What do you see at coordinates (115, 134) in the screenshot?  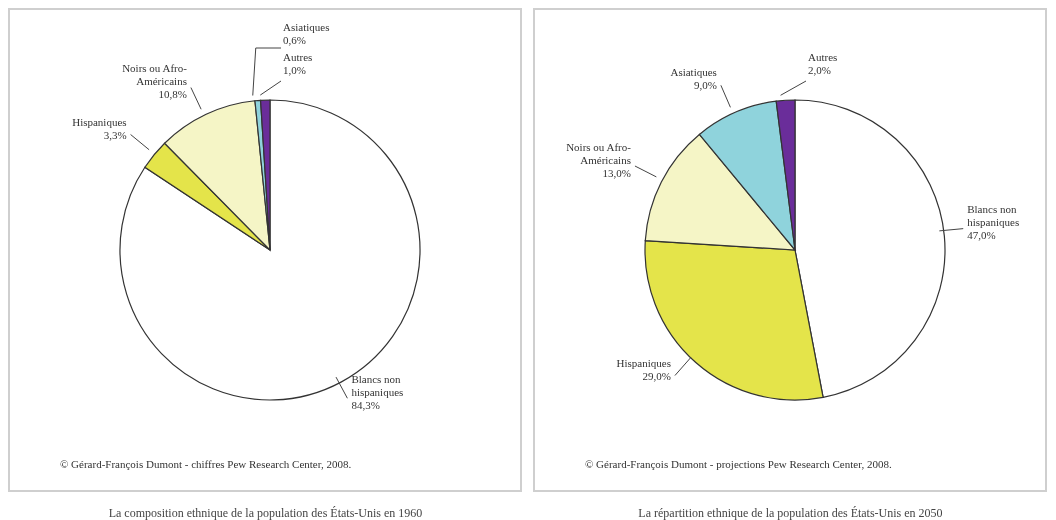 I see `data-label: 3,3%` at bounding box center [115, 134].